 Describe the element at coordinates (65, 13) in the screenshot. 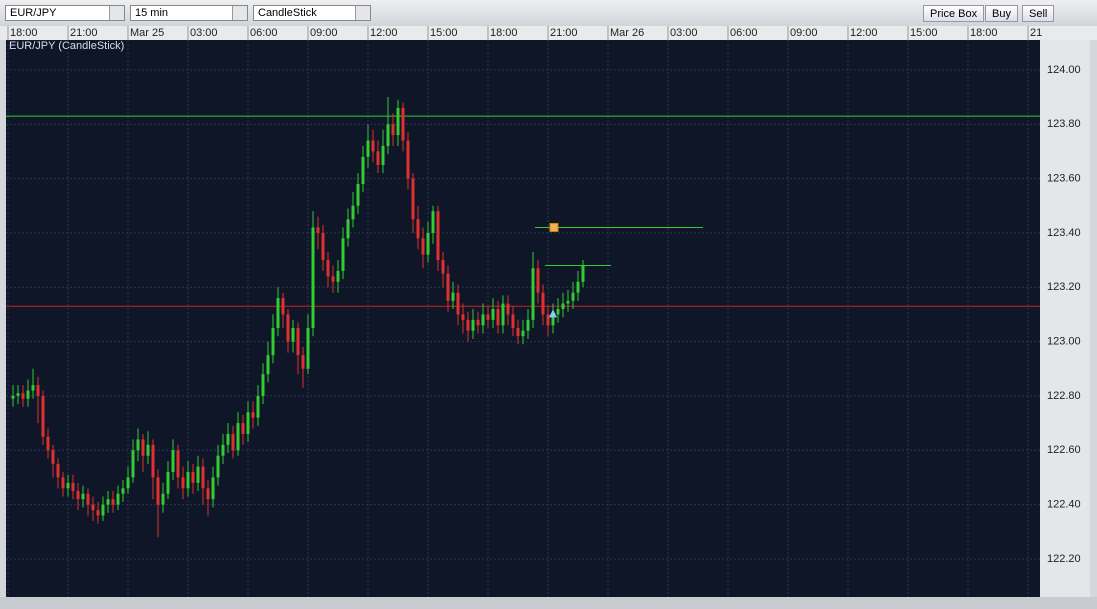

I see `symbol-select: EUR/JPY` at that location.